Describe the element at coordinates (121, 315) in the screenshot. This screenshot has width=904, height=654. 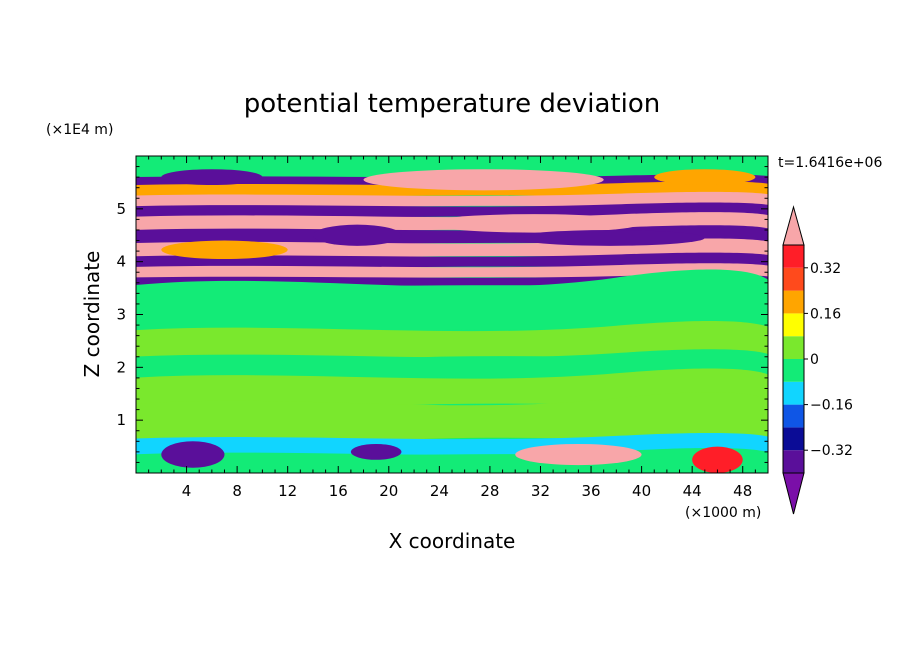
I see `y-tick-label: 3` at that location.